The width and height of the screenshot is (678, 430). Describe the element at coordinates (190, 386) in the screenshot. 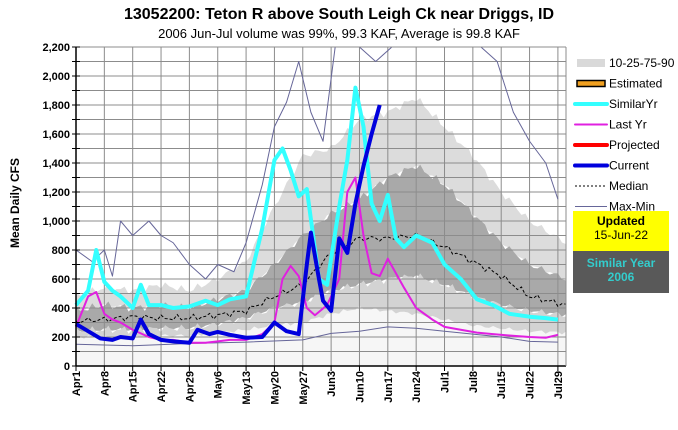

I see `x-tick-label: Apr29` at that location.